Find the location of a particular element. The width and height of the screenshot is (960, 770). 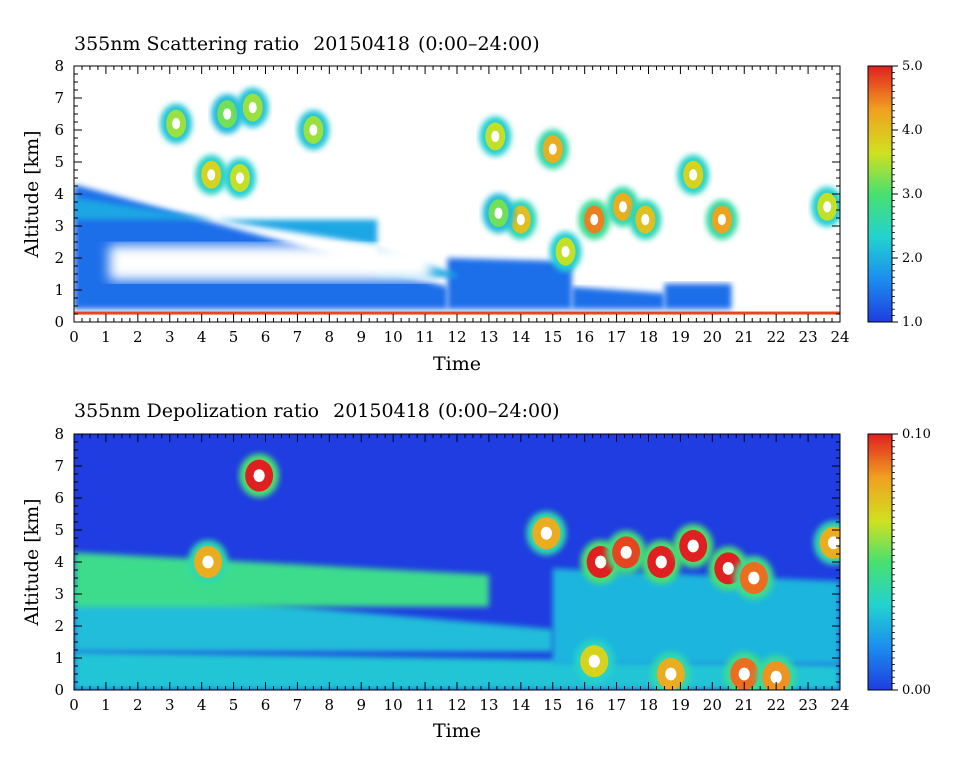

panel2-xtick-label: 21 is located at coordinates (744, 705).